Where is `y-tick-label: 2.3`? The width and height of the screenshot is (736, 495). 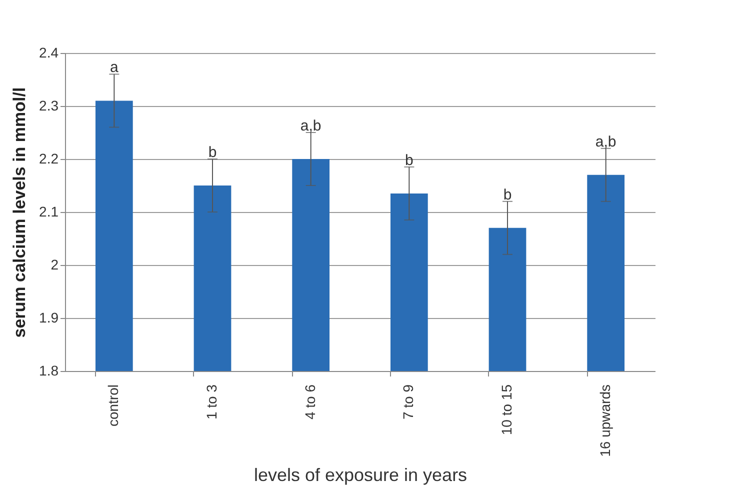
y-tick-label: 2.3 is located at coordinates (49, 106).